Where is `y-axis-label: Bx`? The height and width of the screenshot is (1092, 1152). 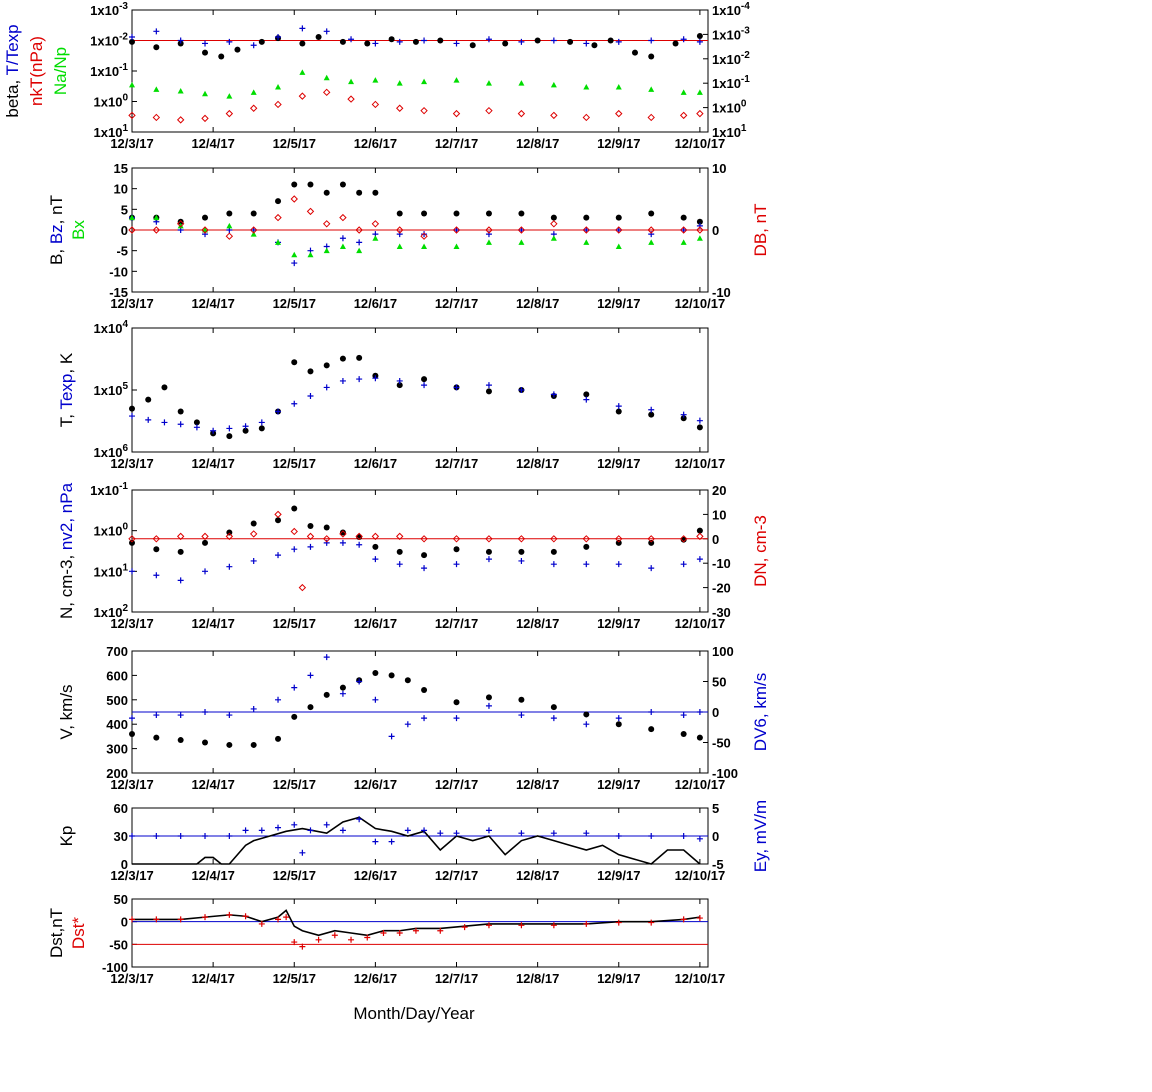
y-axis-label: Bx is located at coordinates (78, 230).